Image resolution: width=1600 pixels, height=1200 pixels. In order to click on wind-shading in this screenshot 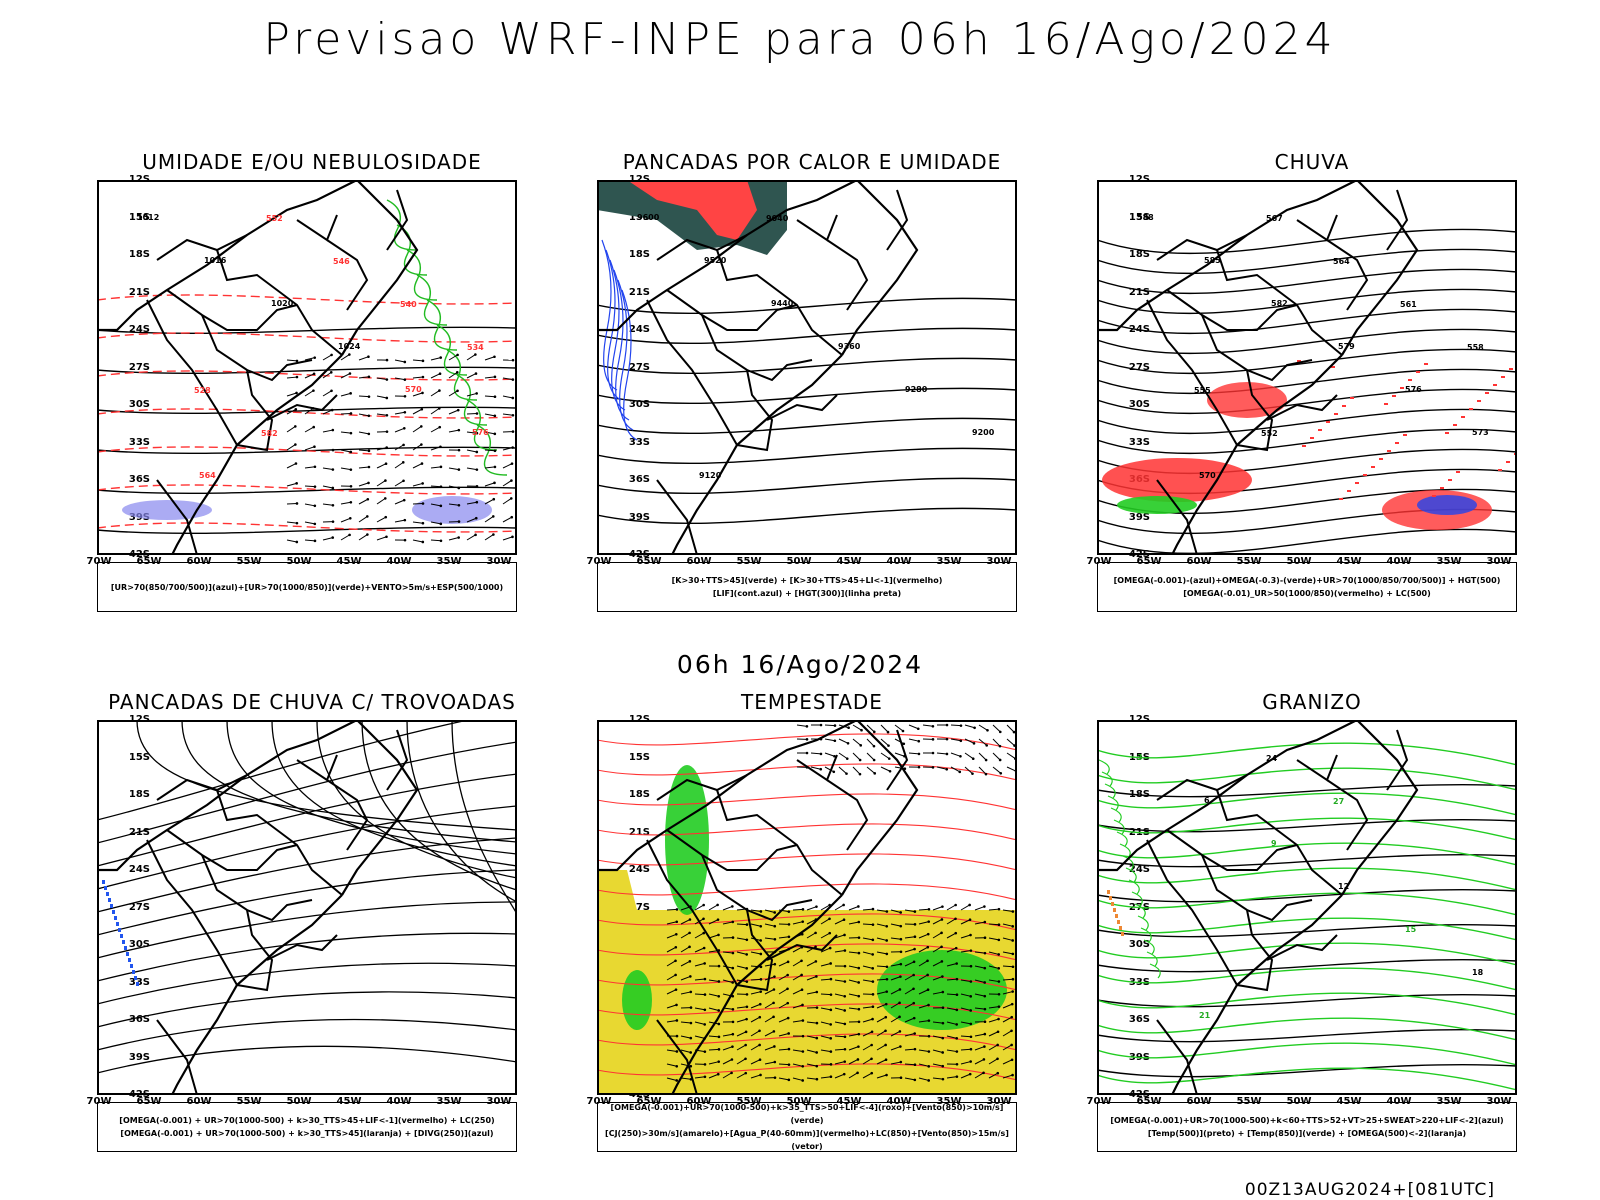, I will do `click(942, 990)`.